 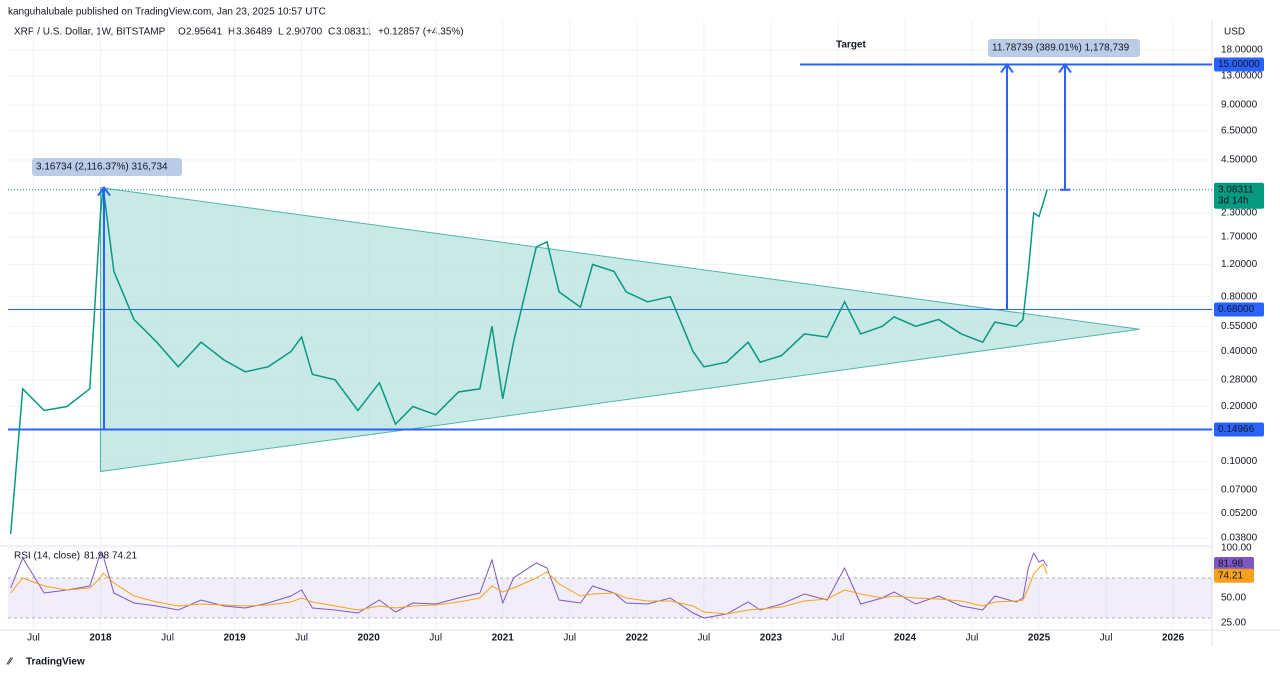 I want to click on annotation: 3.16734 (2,116.37%) 316,734, so click(x=102, y=167).